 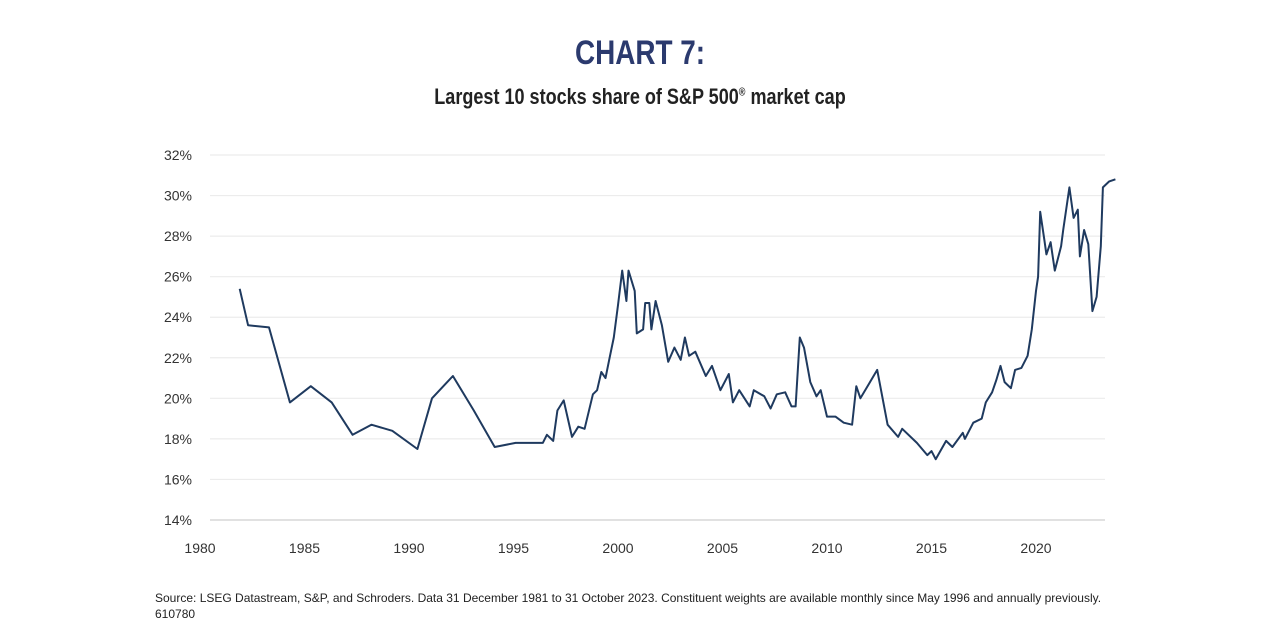 What do you see at coordinates (722, 548) in the screenshot?
I see `x-tick-label: 2005` at bounding box center [722, 548].